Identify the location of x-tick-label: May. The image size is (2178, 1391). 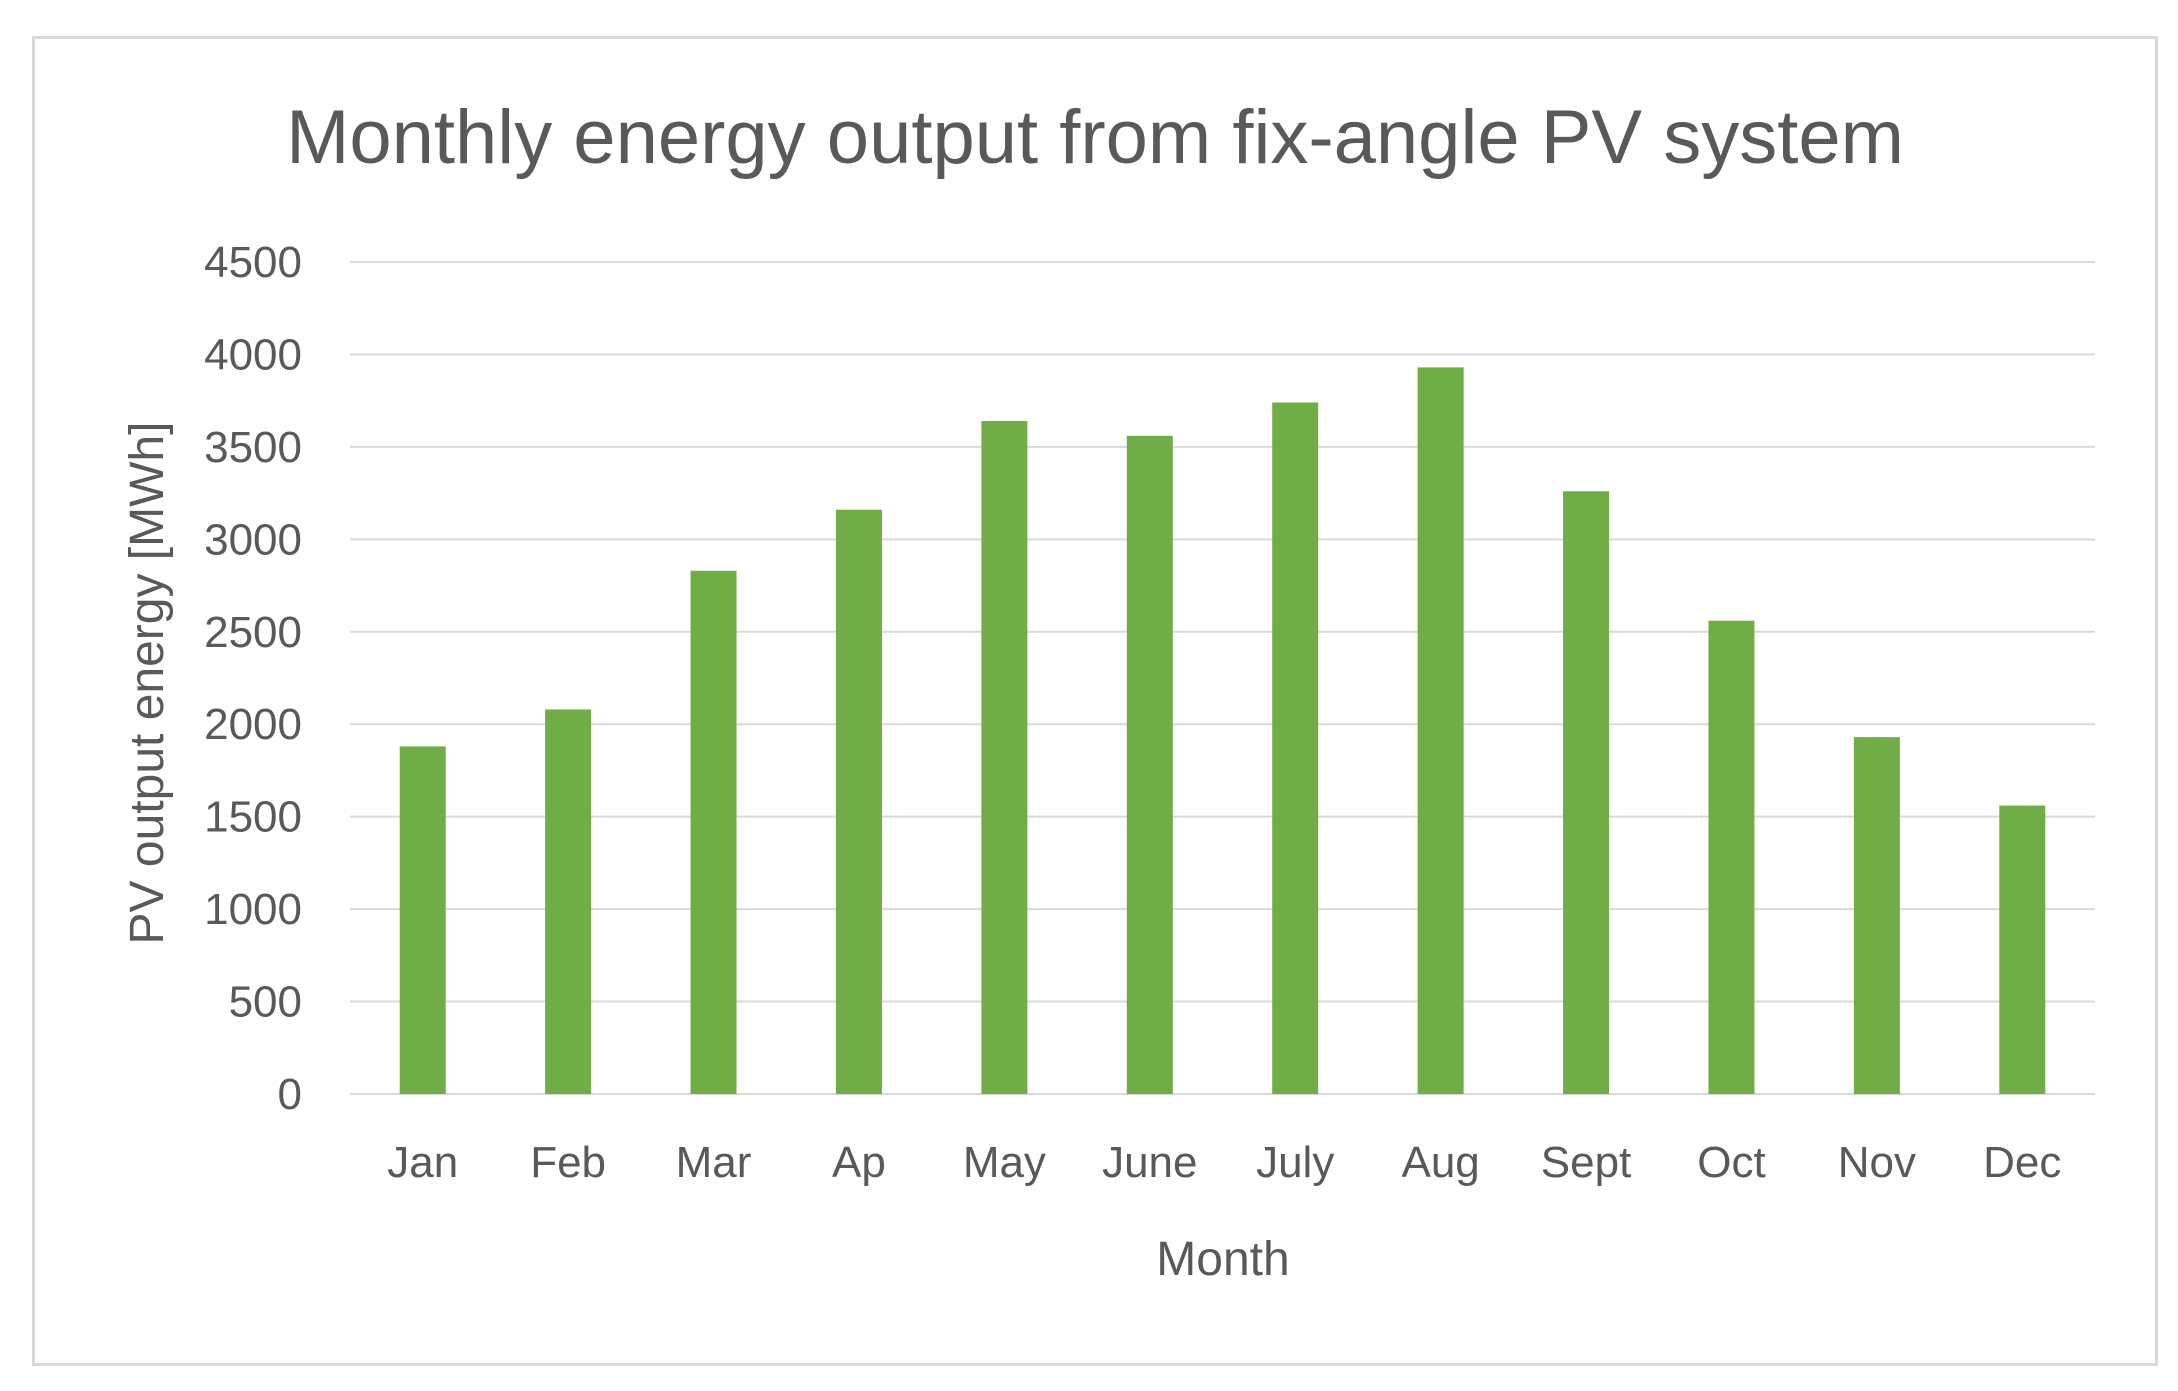
(1004, 1162).